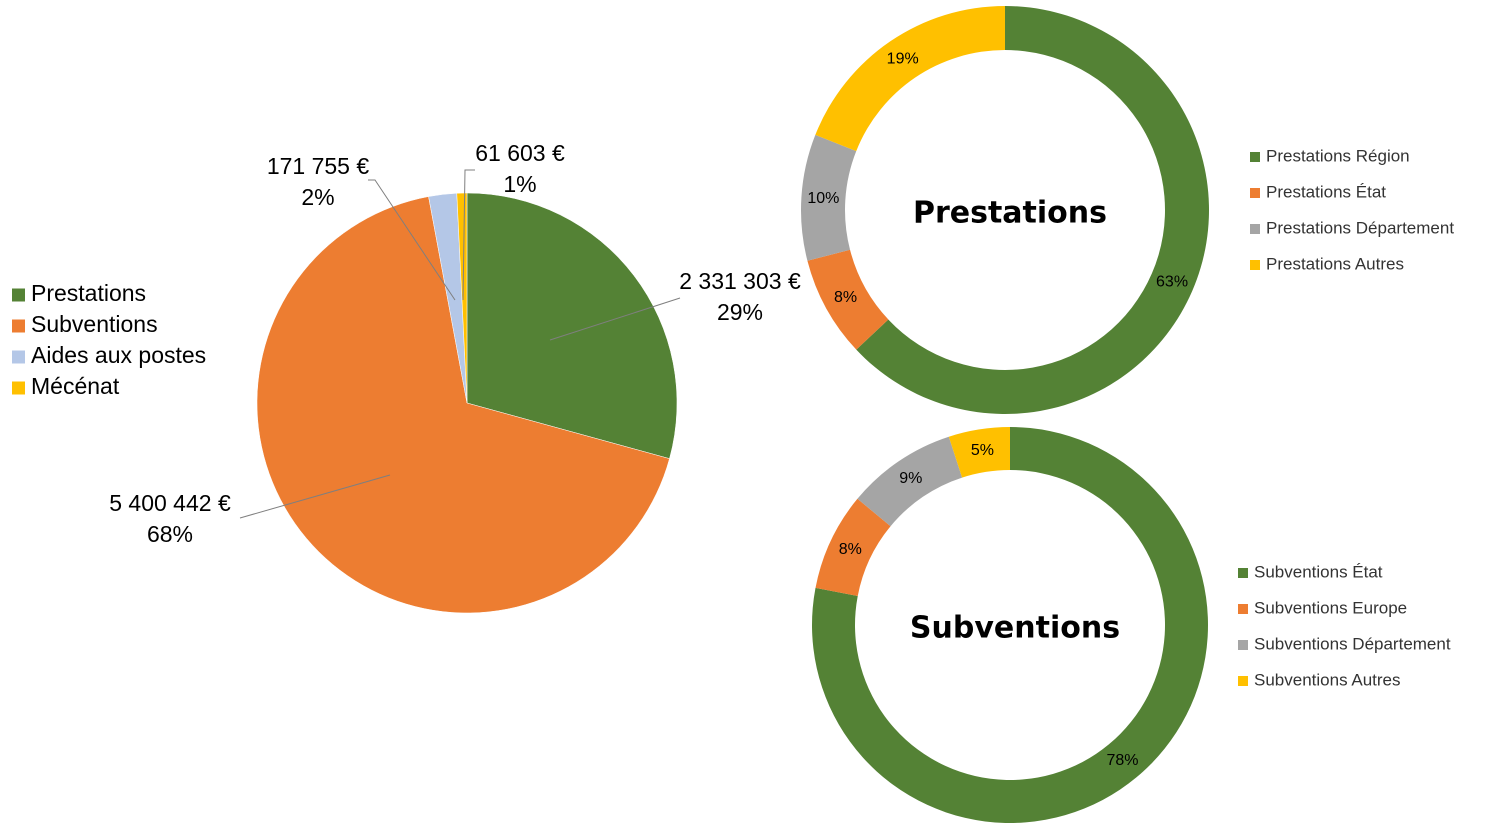 Image resolution: width=1496 pixels, height=824 pixels. I want to click on data-label: 171 755 €, so click(318, 166).